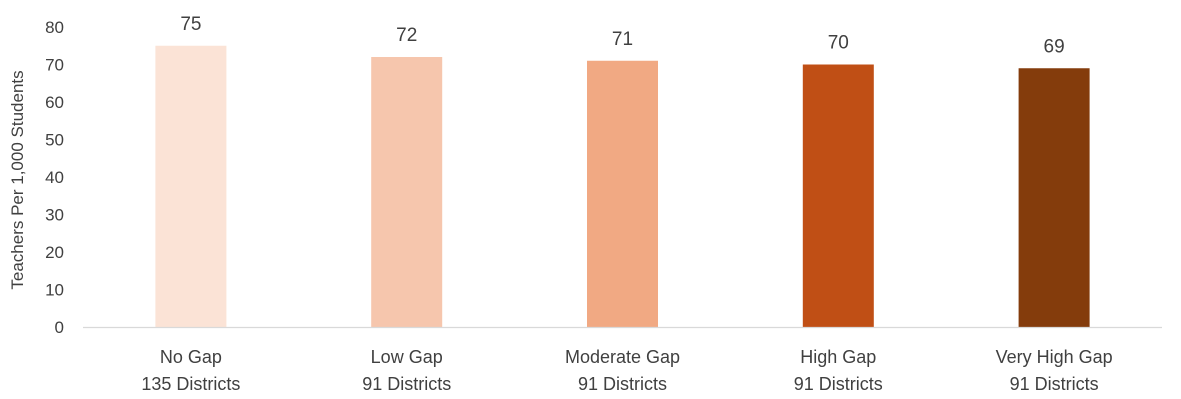 The height and width of the screenshot is (399, 1181). What do you see at coordinates (54, 65) in the screenshot?
I see `y-tick-label: 70` at bounding box center [54, 65].